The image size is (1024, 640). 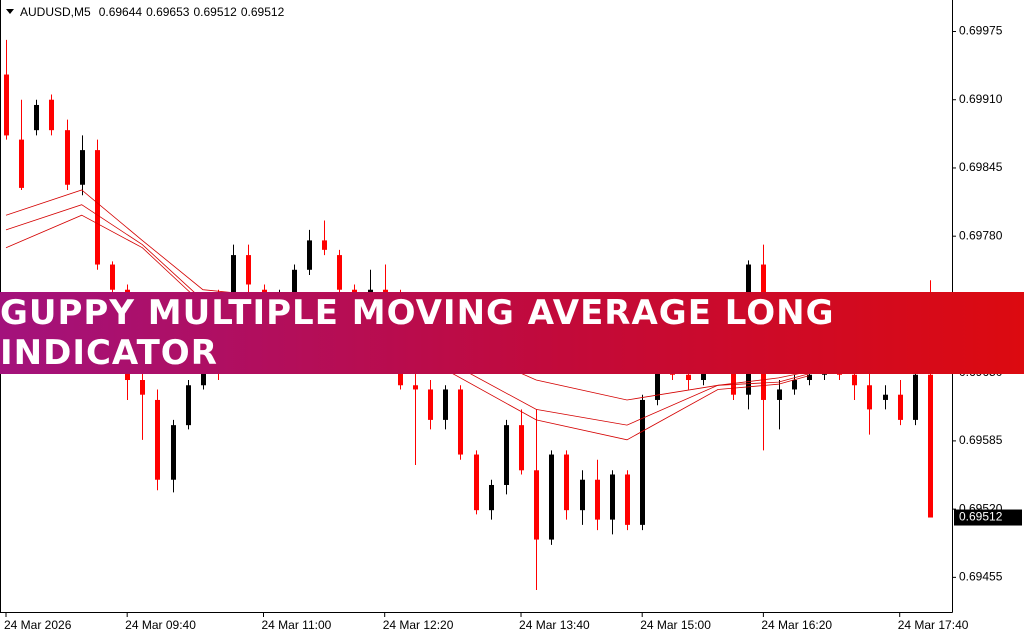 I want to click on x-tick-label: 24 Mar 17:40, so click(x=933, y=625).